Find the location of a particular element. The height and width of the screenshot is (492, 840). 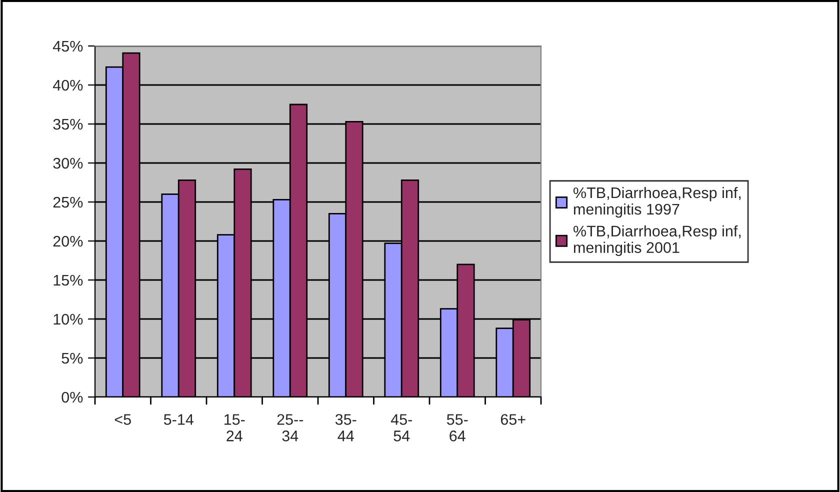

x-tick-label: 5-14 is located at coordinates (179, 419).